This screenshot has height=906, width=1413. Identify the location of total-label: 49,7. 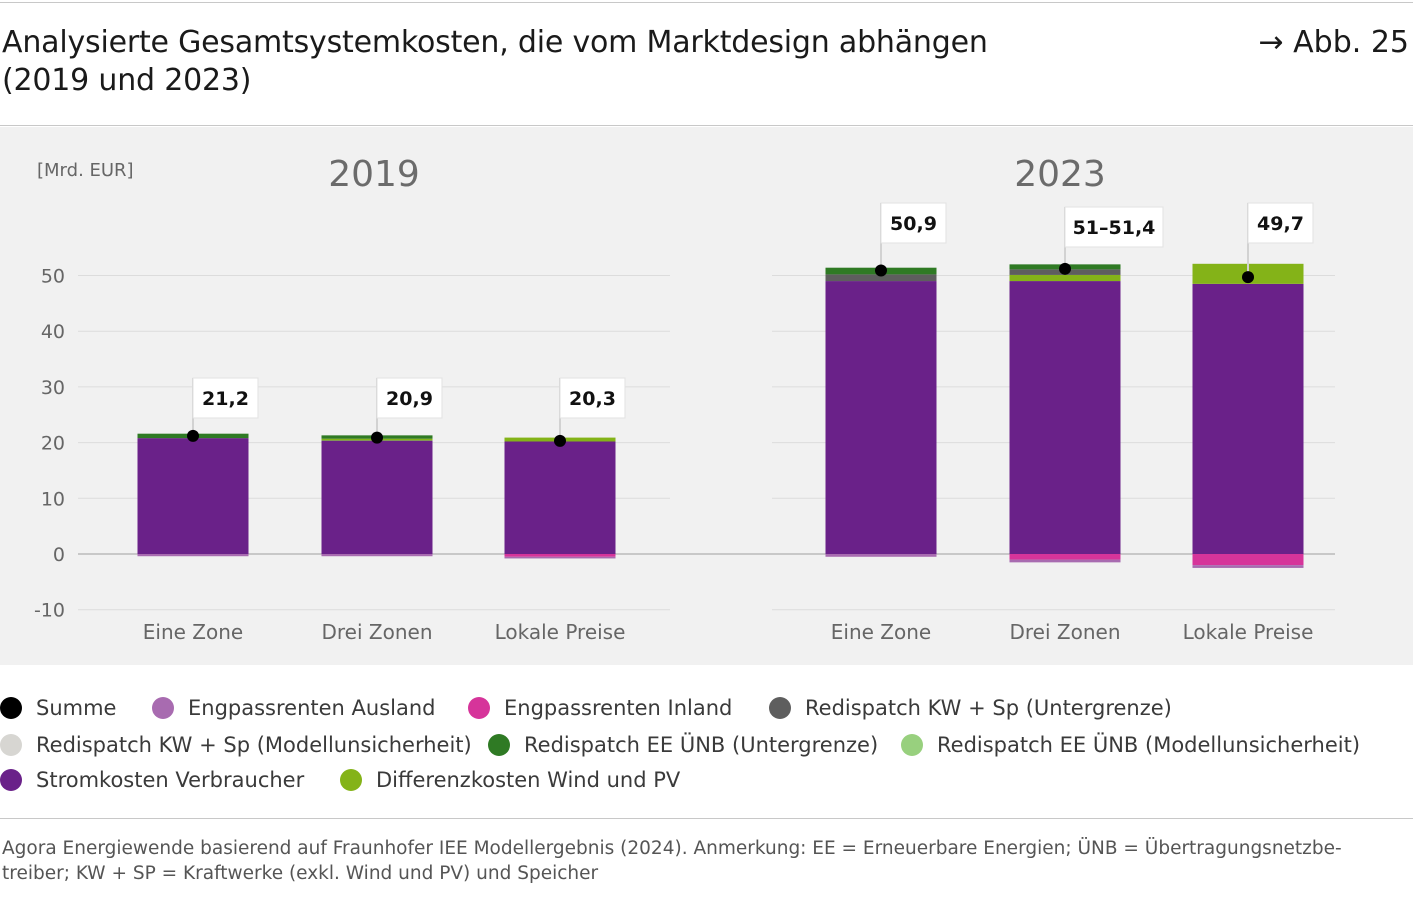
(1280, 224).